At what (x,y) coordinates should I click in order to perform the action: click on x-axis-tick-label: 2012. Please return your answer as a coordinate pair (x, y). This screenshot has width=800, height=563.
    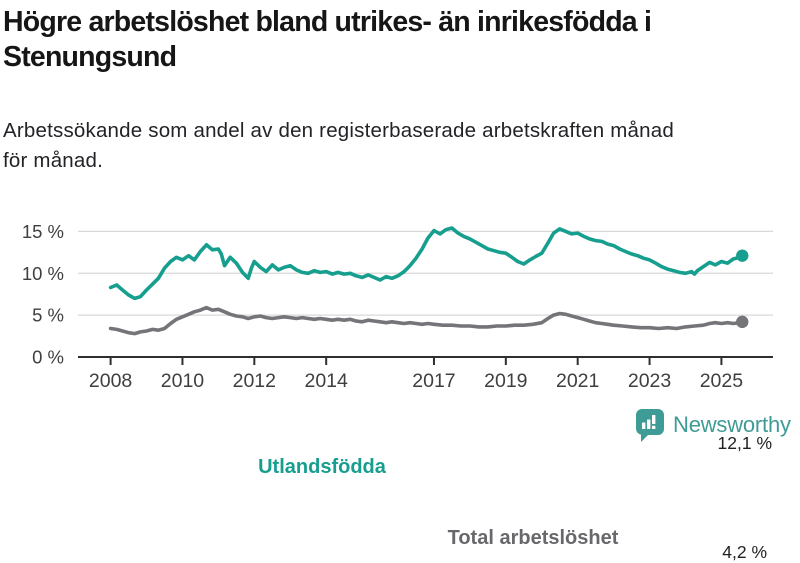
    Looking at the image, I should click on (254, 381).